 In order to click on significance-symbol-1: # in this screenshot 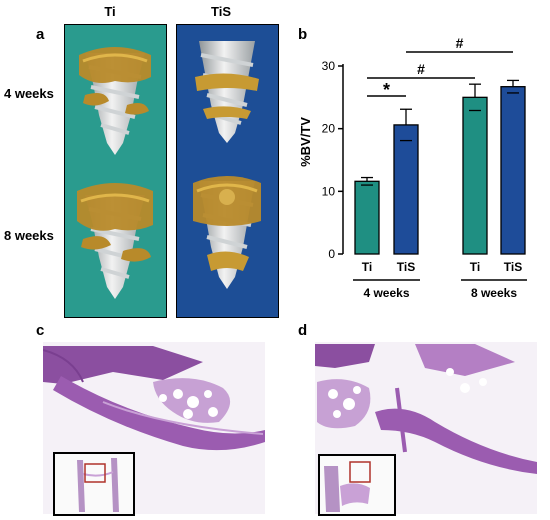, I will do `click(421, 69)`.